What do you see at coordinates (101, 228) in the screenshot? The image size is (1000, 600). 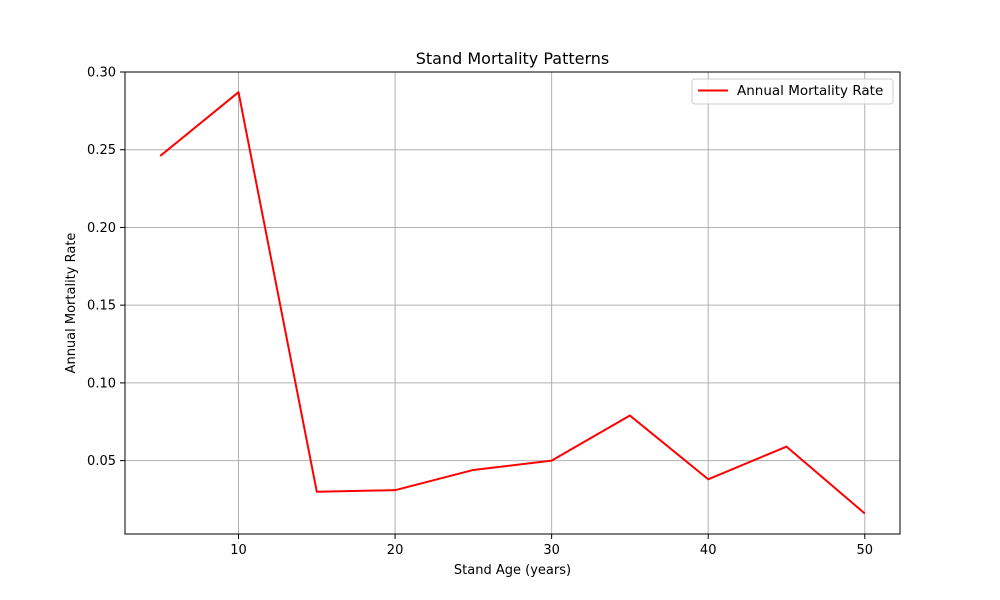 I see `y-tick-label: 0.20` at bounding box center [101, 228].